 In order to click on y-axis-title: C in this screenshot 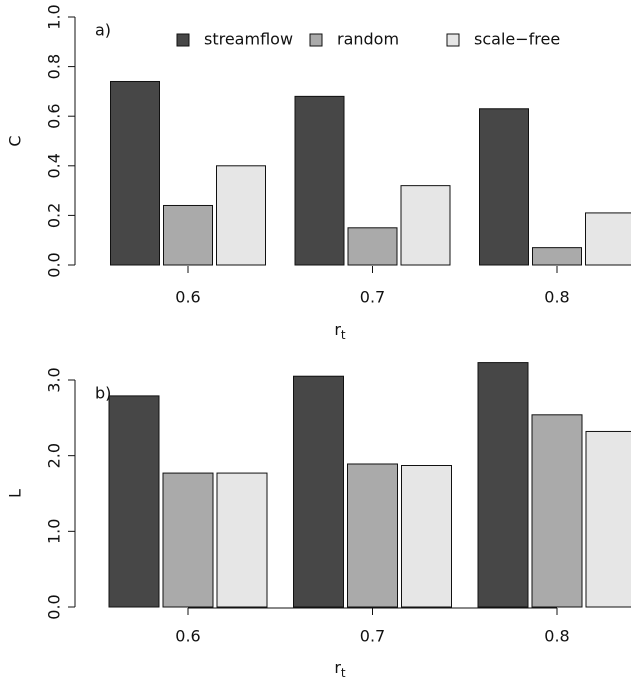, I will do `click(15, 140)`.